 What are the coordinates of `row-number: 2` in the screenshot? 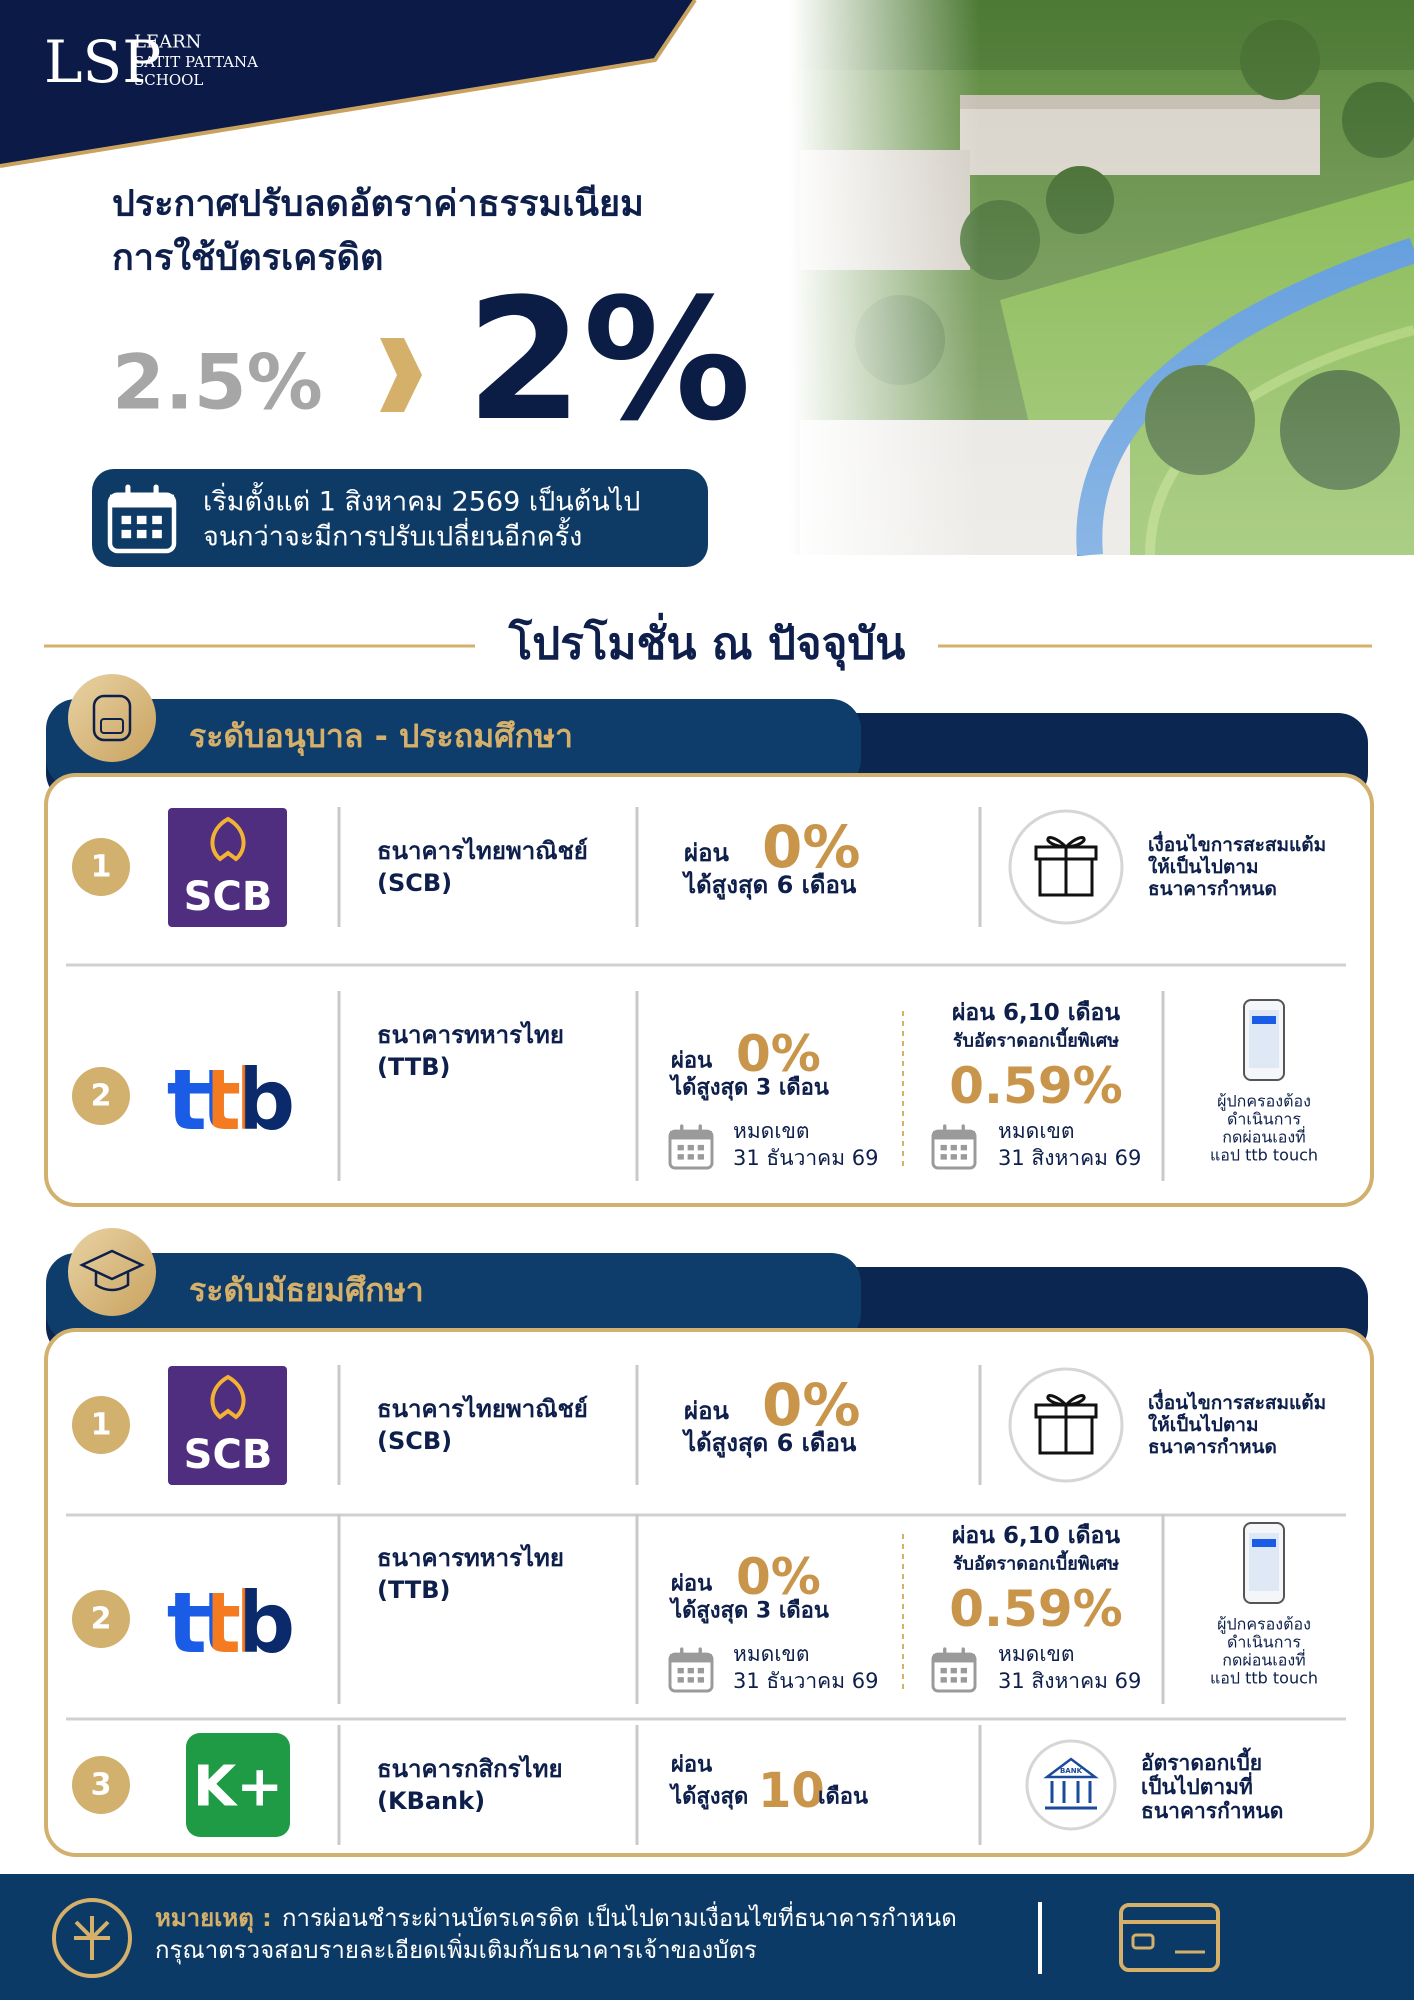 It's located at (101, 1619).